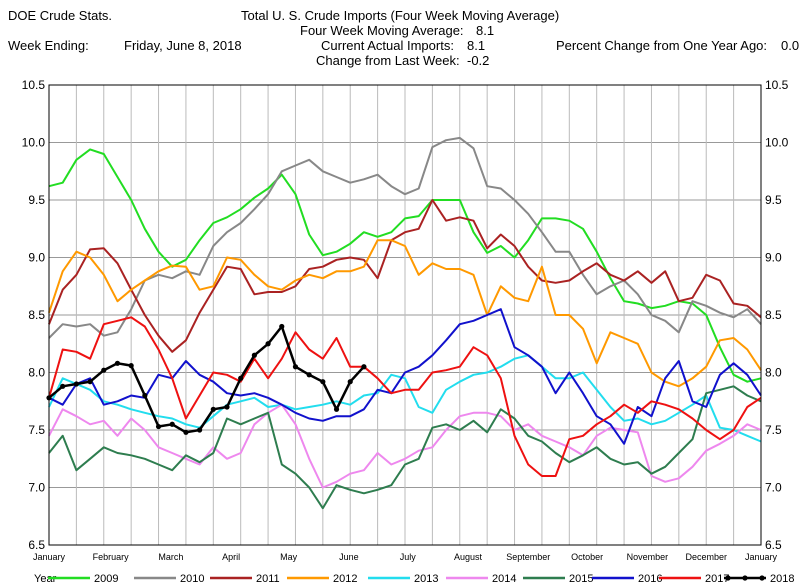  Describe the element at coordinates (48, 45) in the screenshot. I see `week-ending-label: Week Ending:` at that location.